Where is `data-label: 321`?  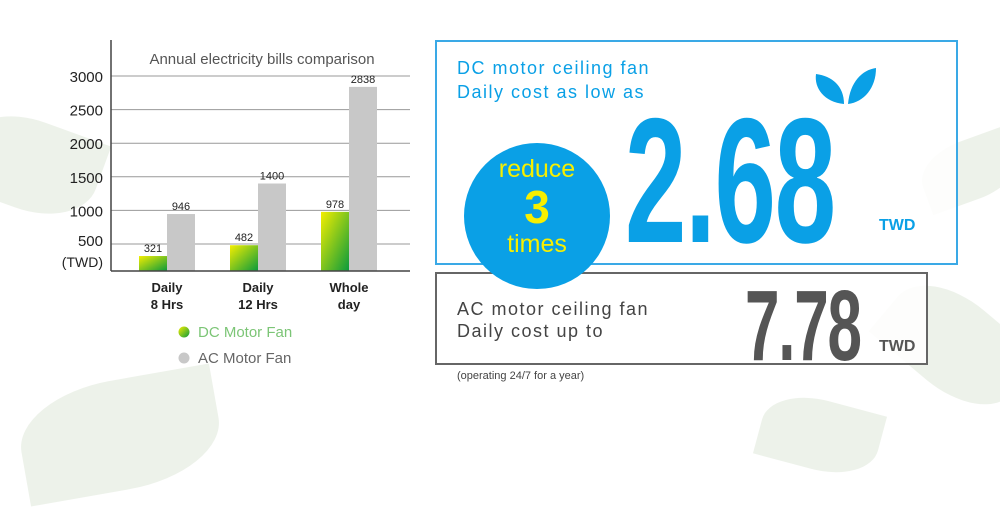
data-label: 321 is located at coordinates (153, 249).